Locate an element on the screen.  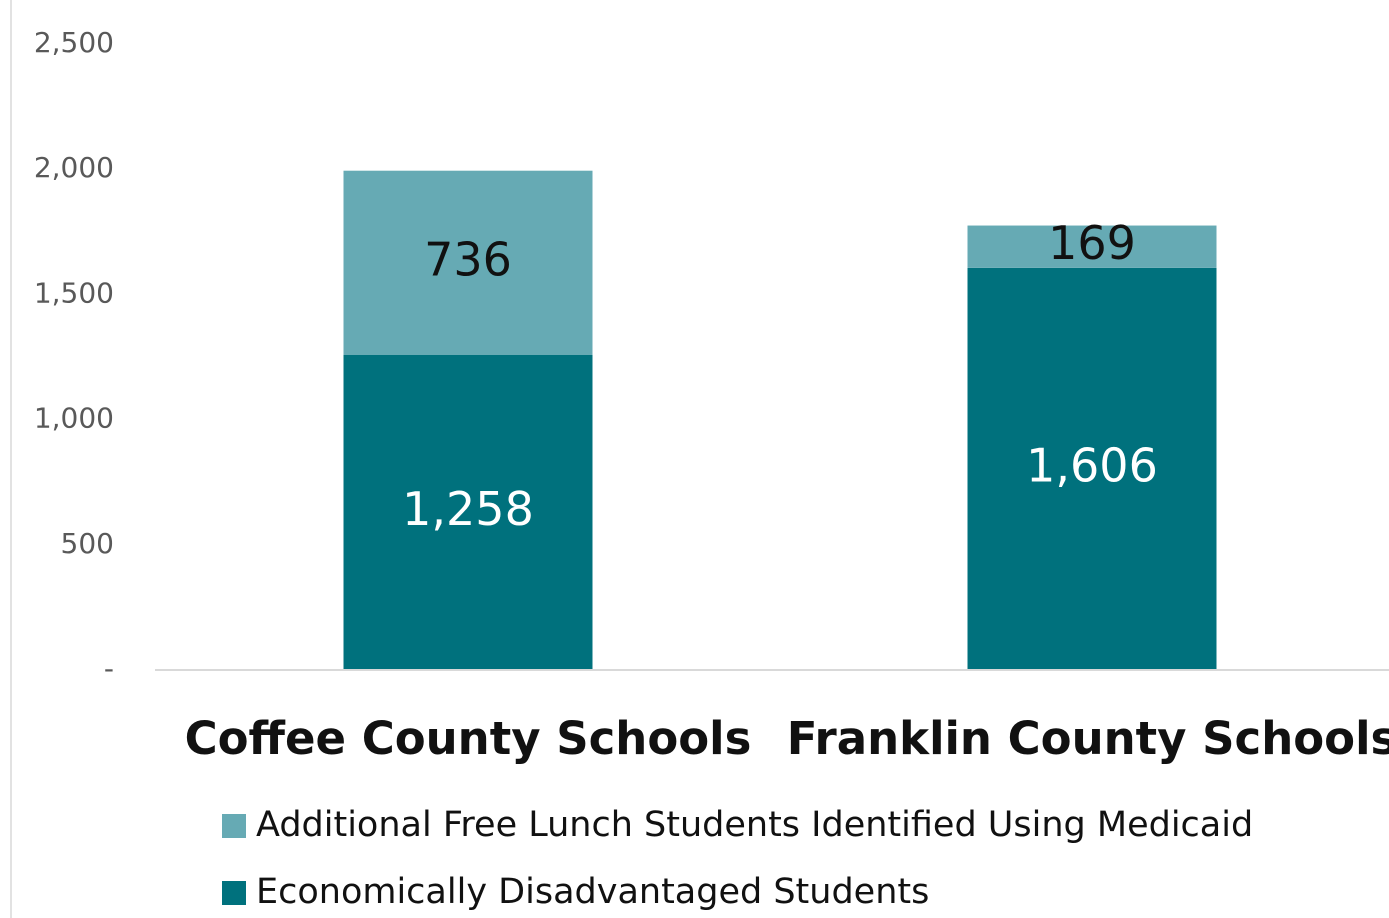
y-tick-label: - is located at coordinates (109, 668).